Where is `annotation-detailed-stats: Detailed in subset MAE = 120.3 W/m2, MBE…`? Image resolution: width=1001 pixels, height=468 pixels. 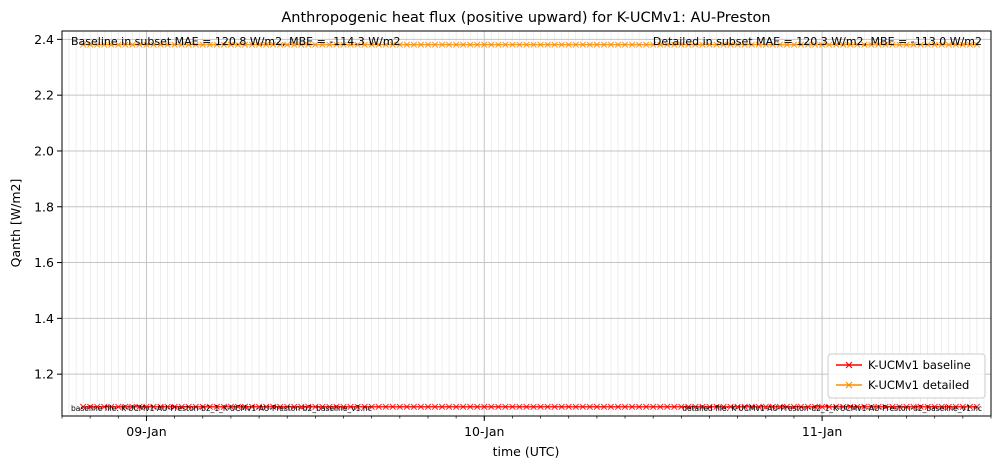
annotation-detailed-stats: Detailed in subset MAE = 120.3 W/m2, MBE… is located at coordinates (817, 41).